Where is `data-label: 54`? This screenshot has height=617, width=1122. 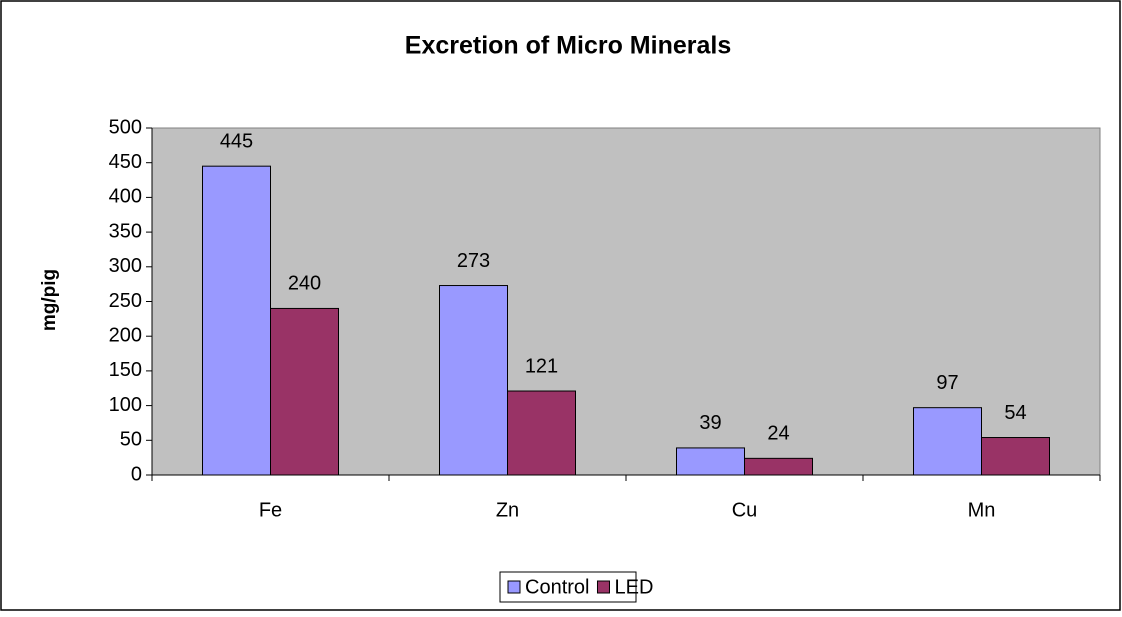 data-label: 54 is located at coordinates (1015, 413).